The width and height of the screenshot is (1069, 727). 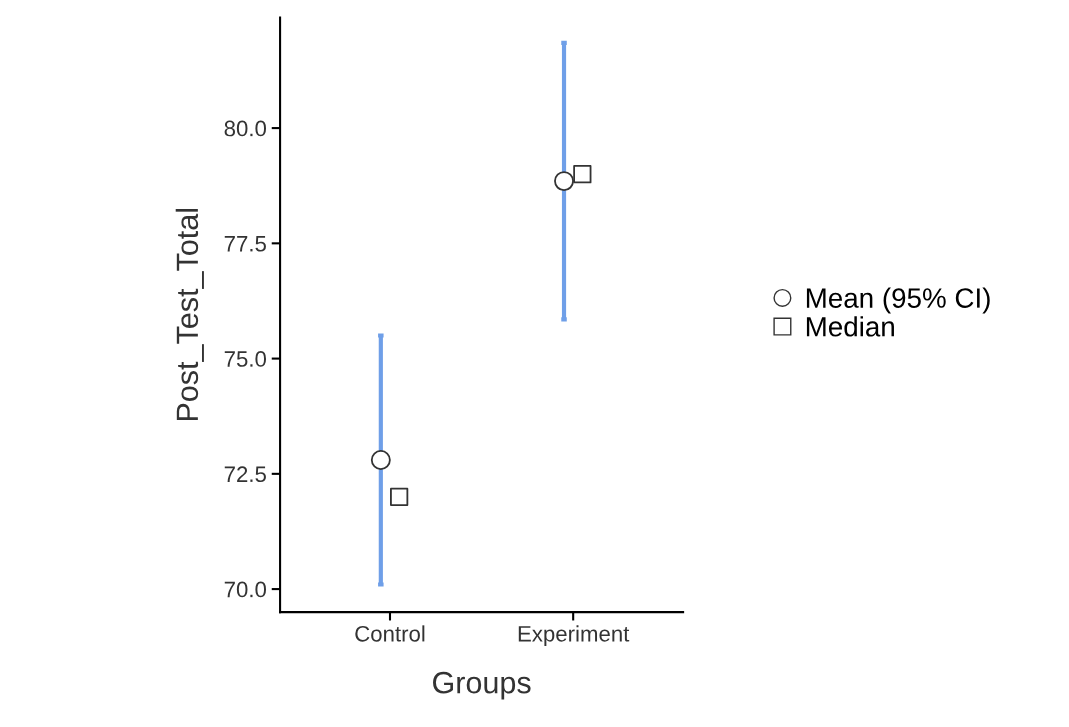 I want to click on x-axis-title: Groups, so click(x=482, y=685).